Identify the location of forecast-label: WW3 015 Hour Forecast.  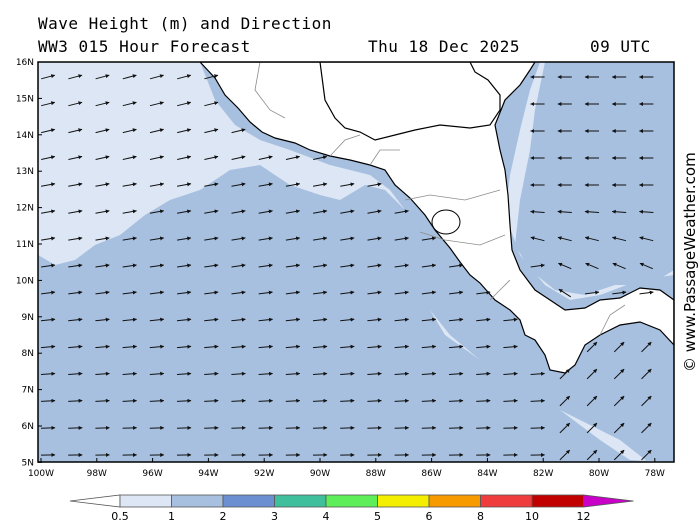
(144, 46).